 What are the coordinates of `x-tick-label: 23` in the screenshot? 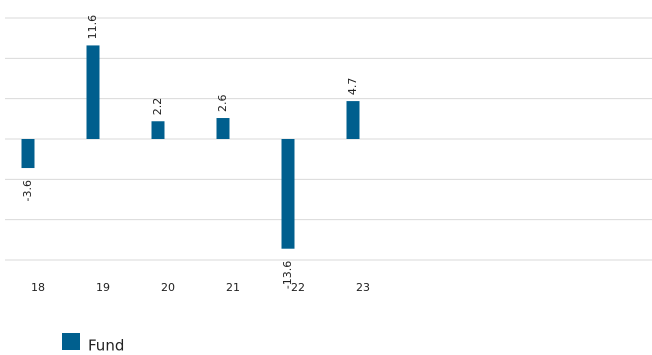 It's located at (363, 287).